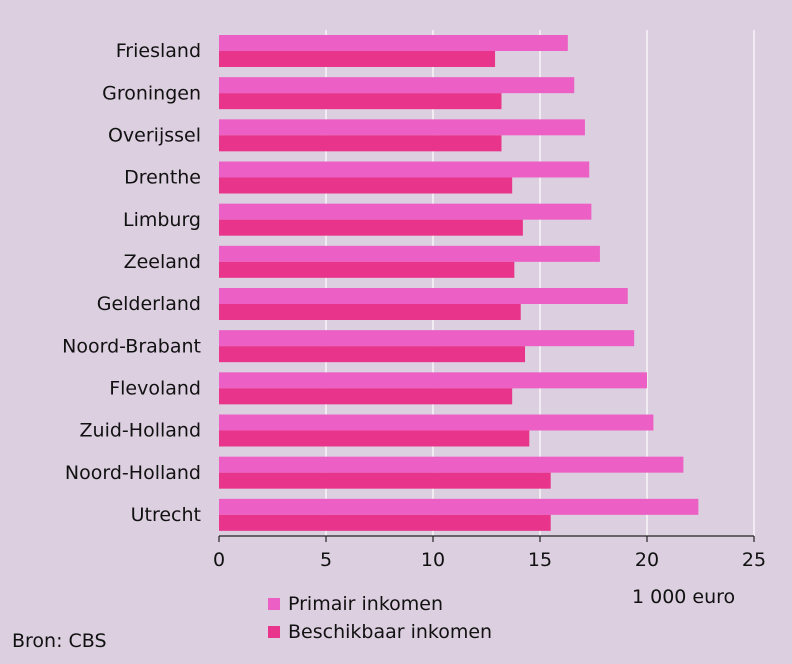  Describe the element at coordinates (162, 178) in the screenshot. I see `category-label: Drenthe` at that location.